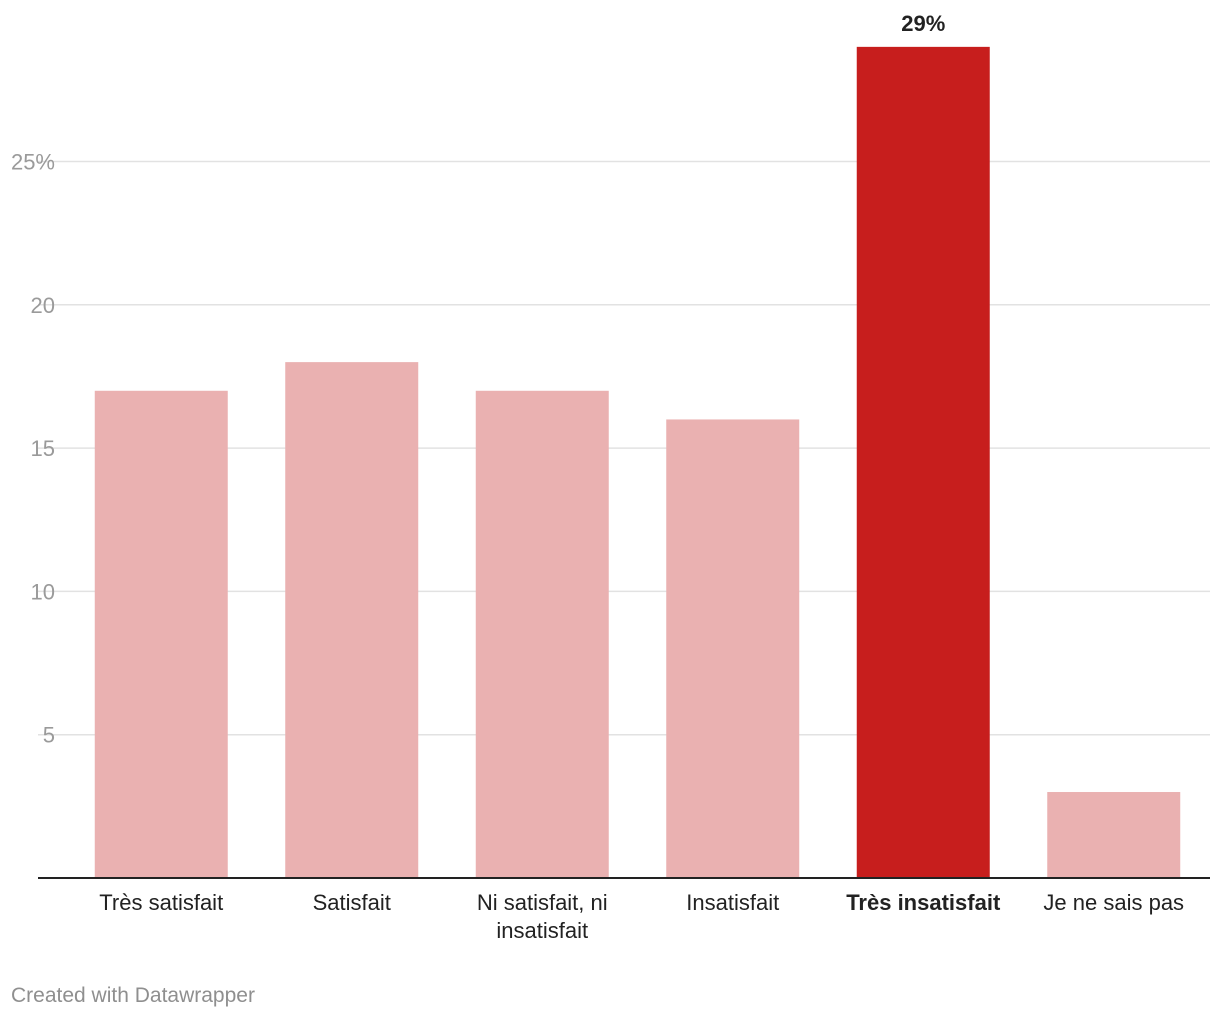 The height and width of the screenshot is (1020, 1220). What do you see at coordinates (133, 995) in the screenshot?
I see `datawrapper-credit: Created with Datawrapper` at bounding box center [133, 995].